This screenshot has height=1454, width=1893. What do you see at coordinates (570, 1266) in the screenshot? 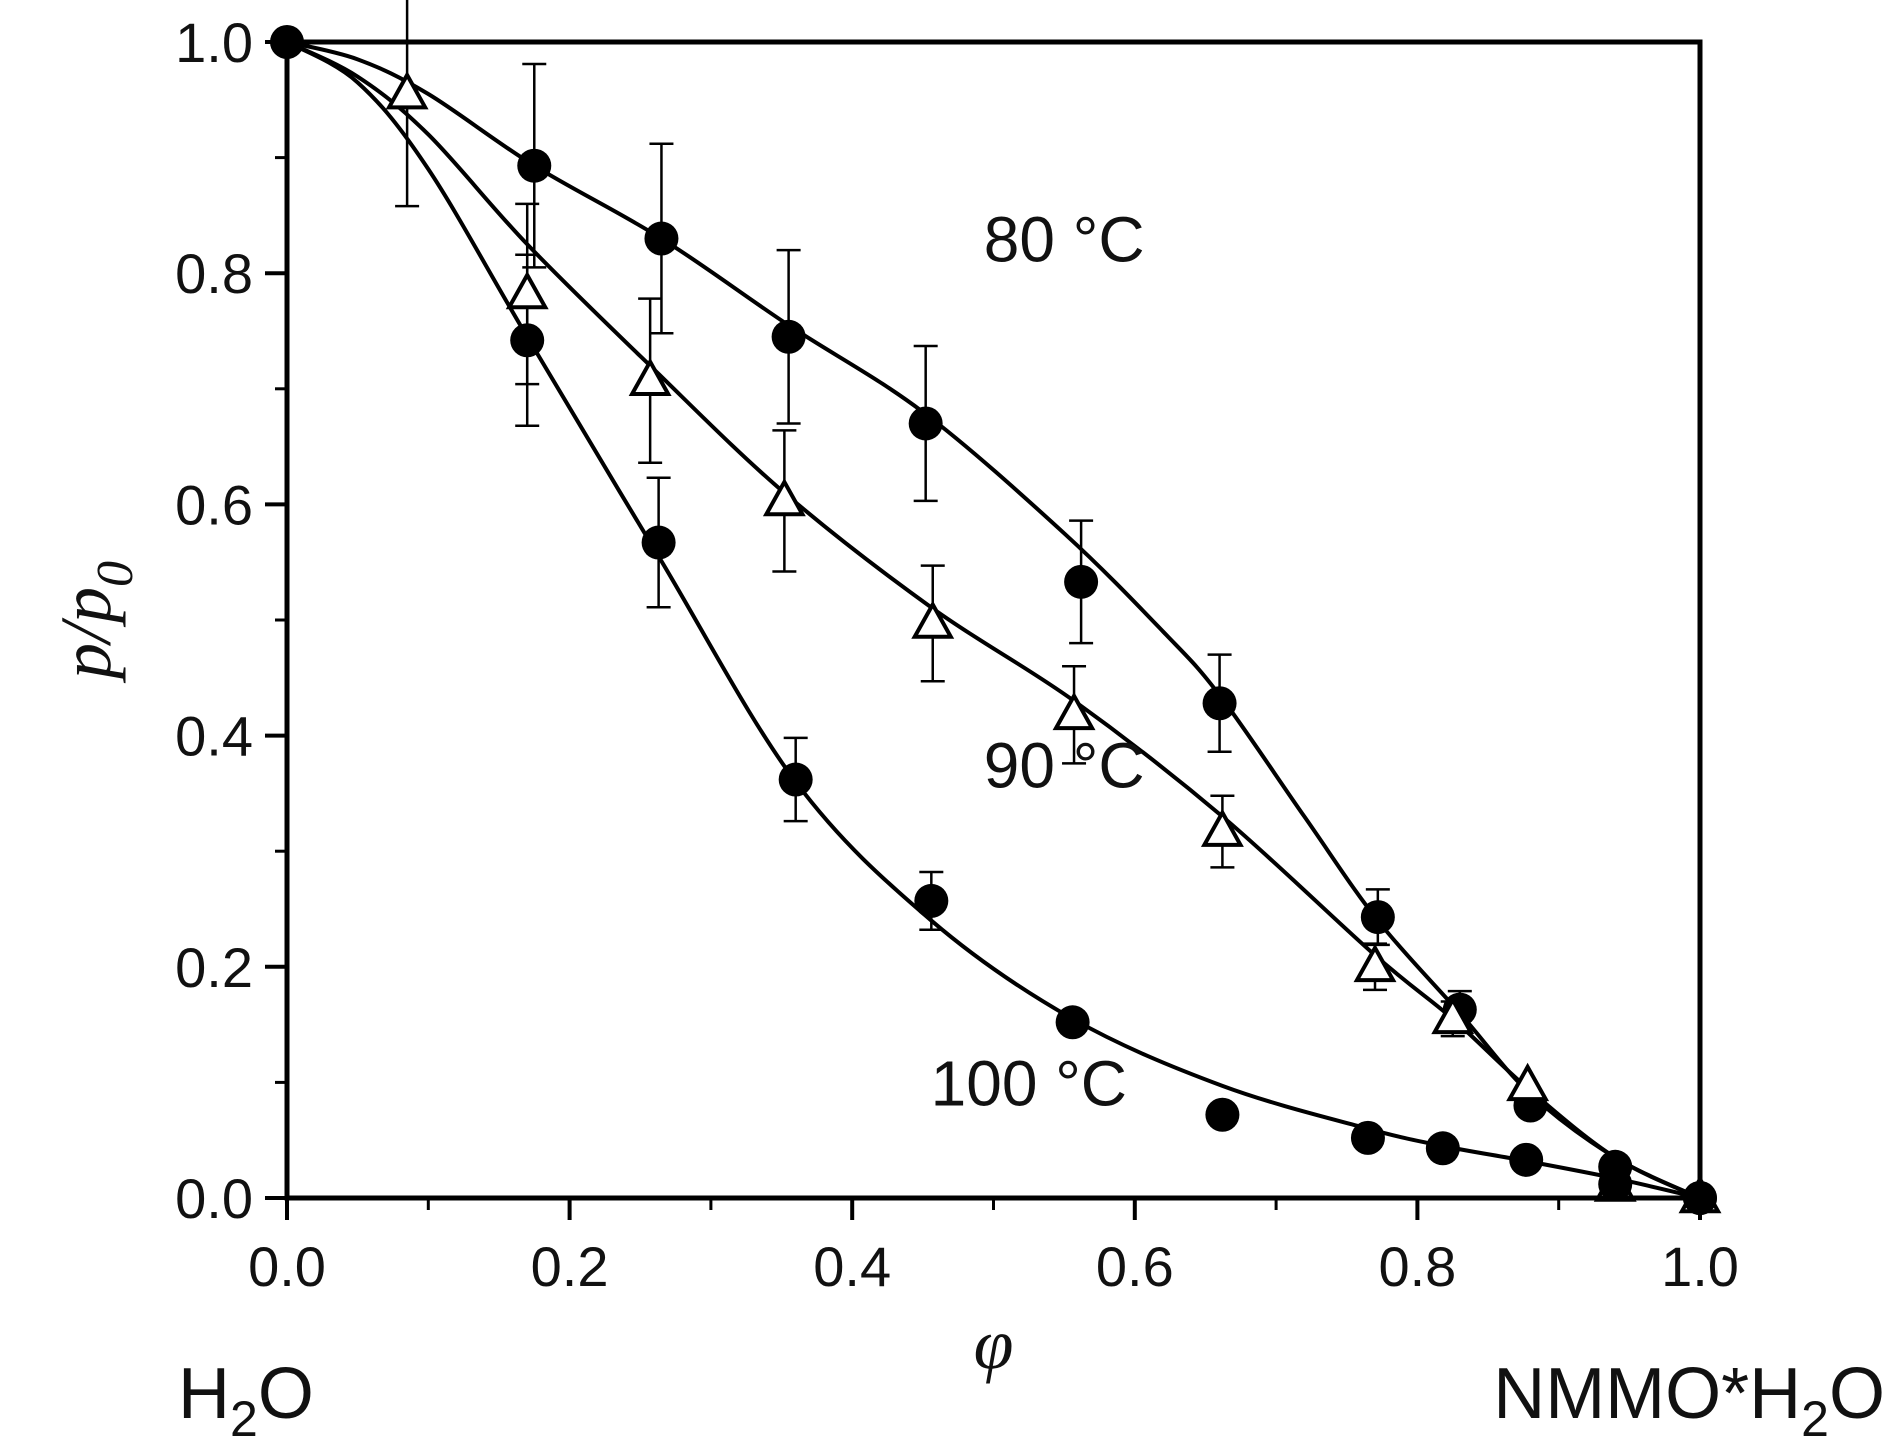
I see `x-tick-label: 0.2` at bounding box center [570, 1266].